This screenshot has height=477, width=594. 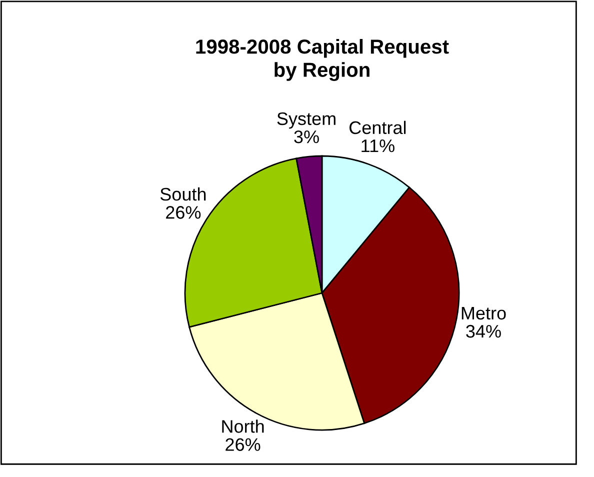 I want to click on slice-label: Metro, so click(x=484, y=313).